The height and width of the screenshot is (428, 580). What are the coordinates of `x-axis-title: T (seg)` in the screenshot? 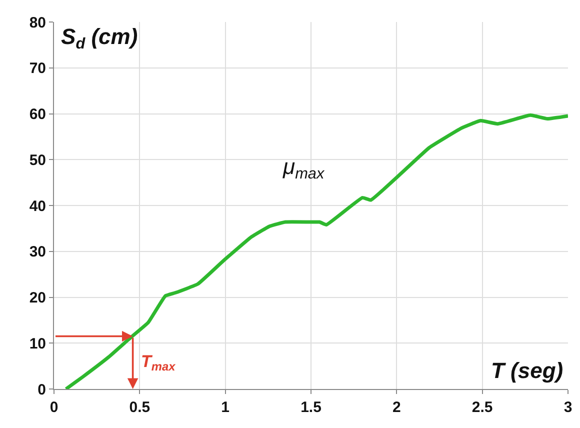 It's located at (527, 370).